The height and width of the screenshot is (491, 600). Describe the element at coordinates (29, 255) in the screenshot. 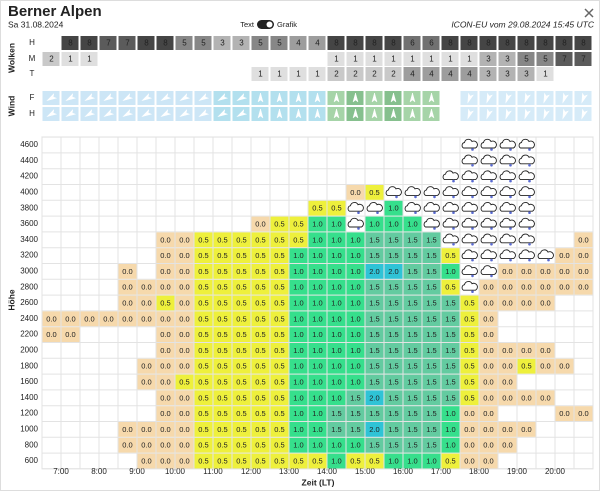

I see `y-tick-label: 3200` at that location.